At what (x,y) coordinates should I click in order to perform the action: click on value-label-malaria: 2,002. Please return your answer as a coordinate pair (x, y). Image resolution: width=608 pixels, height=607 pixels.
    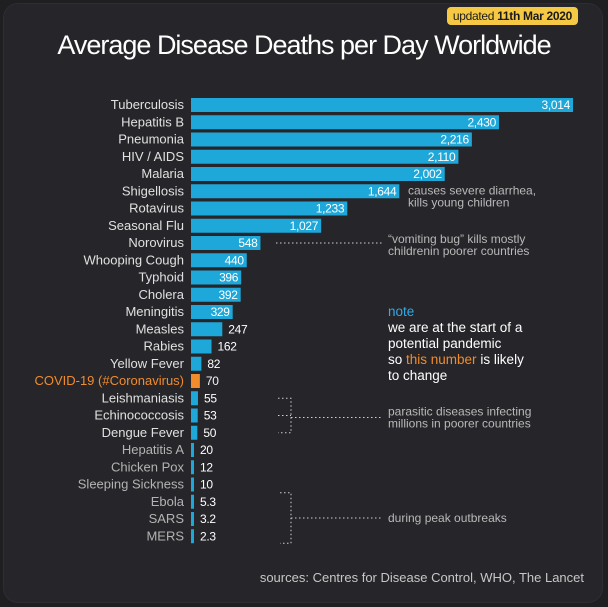
    Looking at the image, I should click on (427, 174).